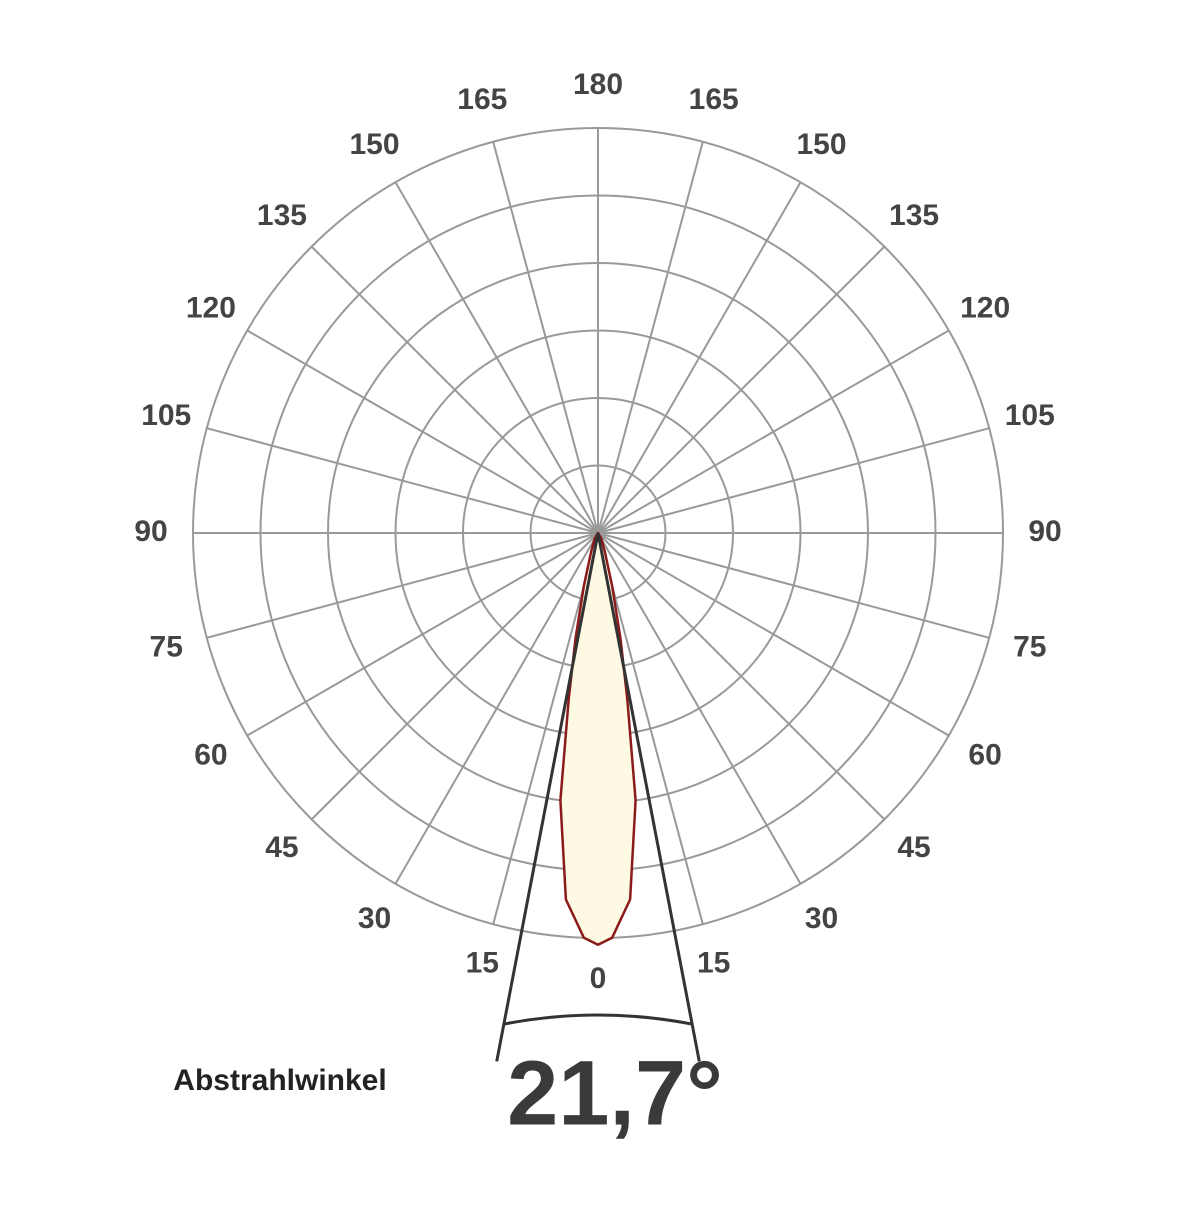 This screenshot has width=1200, height=1205. What do you see at coordinates (598, 1019) in the screenshot?
I see `beam-arc` at bounding box center [598, 1019].